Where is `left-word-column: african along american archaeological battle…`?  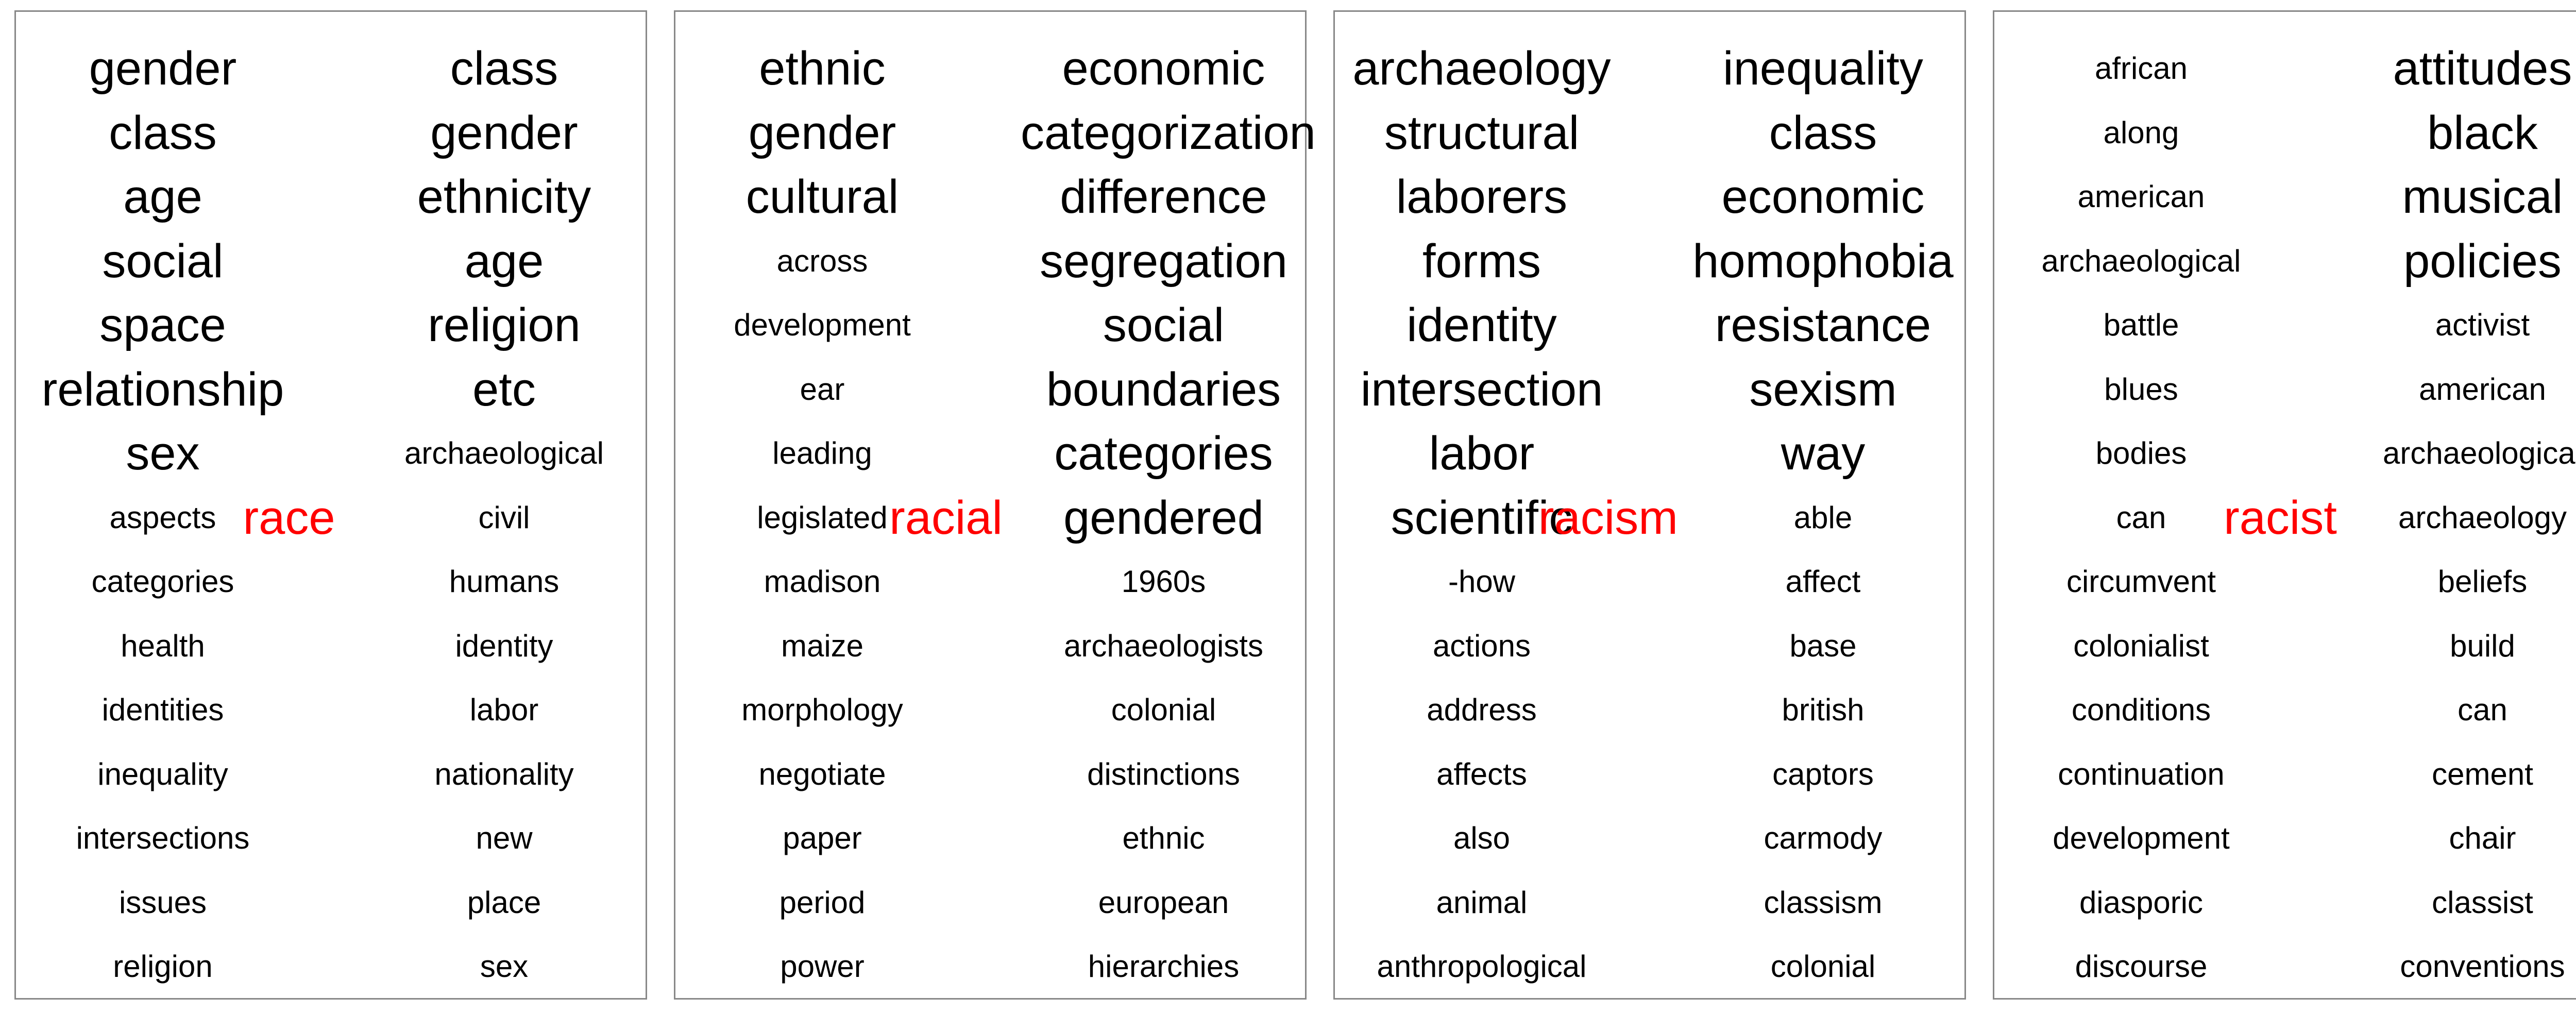
left-word-column: african along american archaeological battle… is located at coordinates (2141, 505).